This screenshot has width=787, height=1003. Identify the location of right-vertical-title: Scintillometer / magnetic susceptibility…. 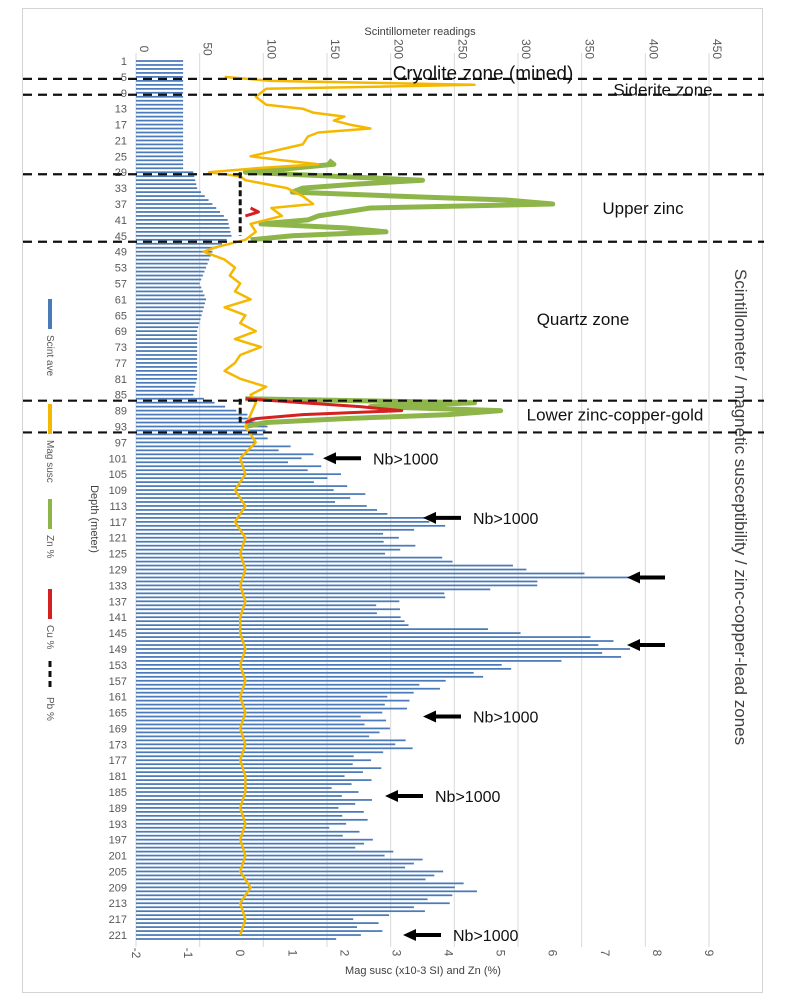
(740, 507).